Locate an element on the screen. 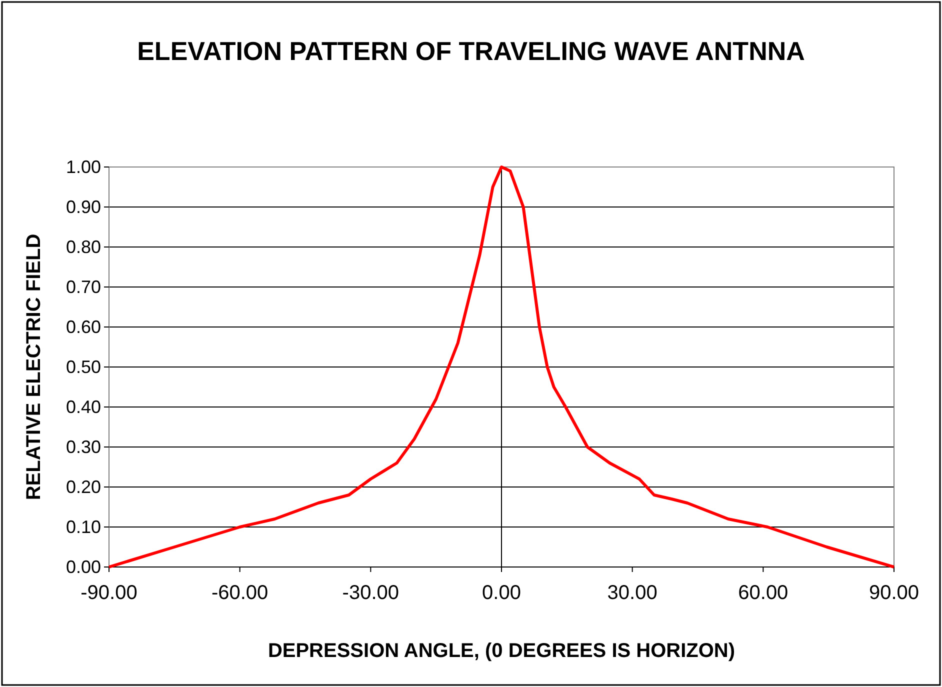 Image resolution: width=942 pixels, height=687 pixels. x-tick-label: -90.00 is located at coordinates (109, 593).